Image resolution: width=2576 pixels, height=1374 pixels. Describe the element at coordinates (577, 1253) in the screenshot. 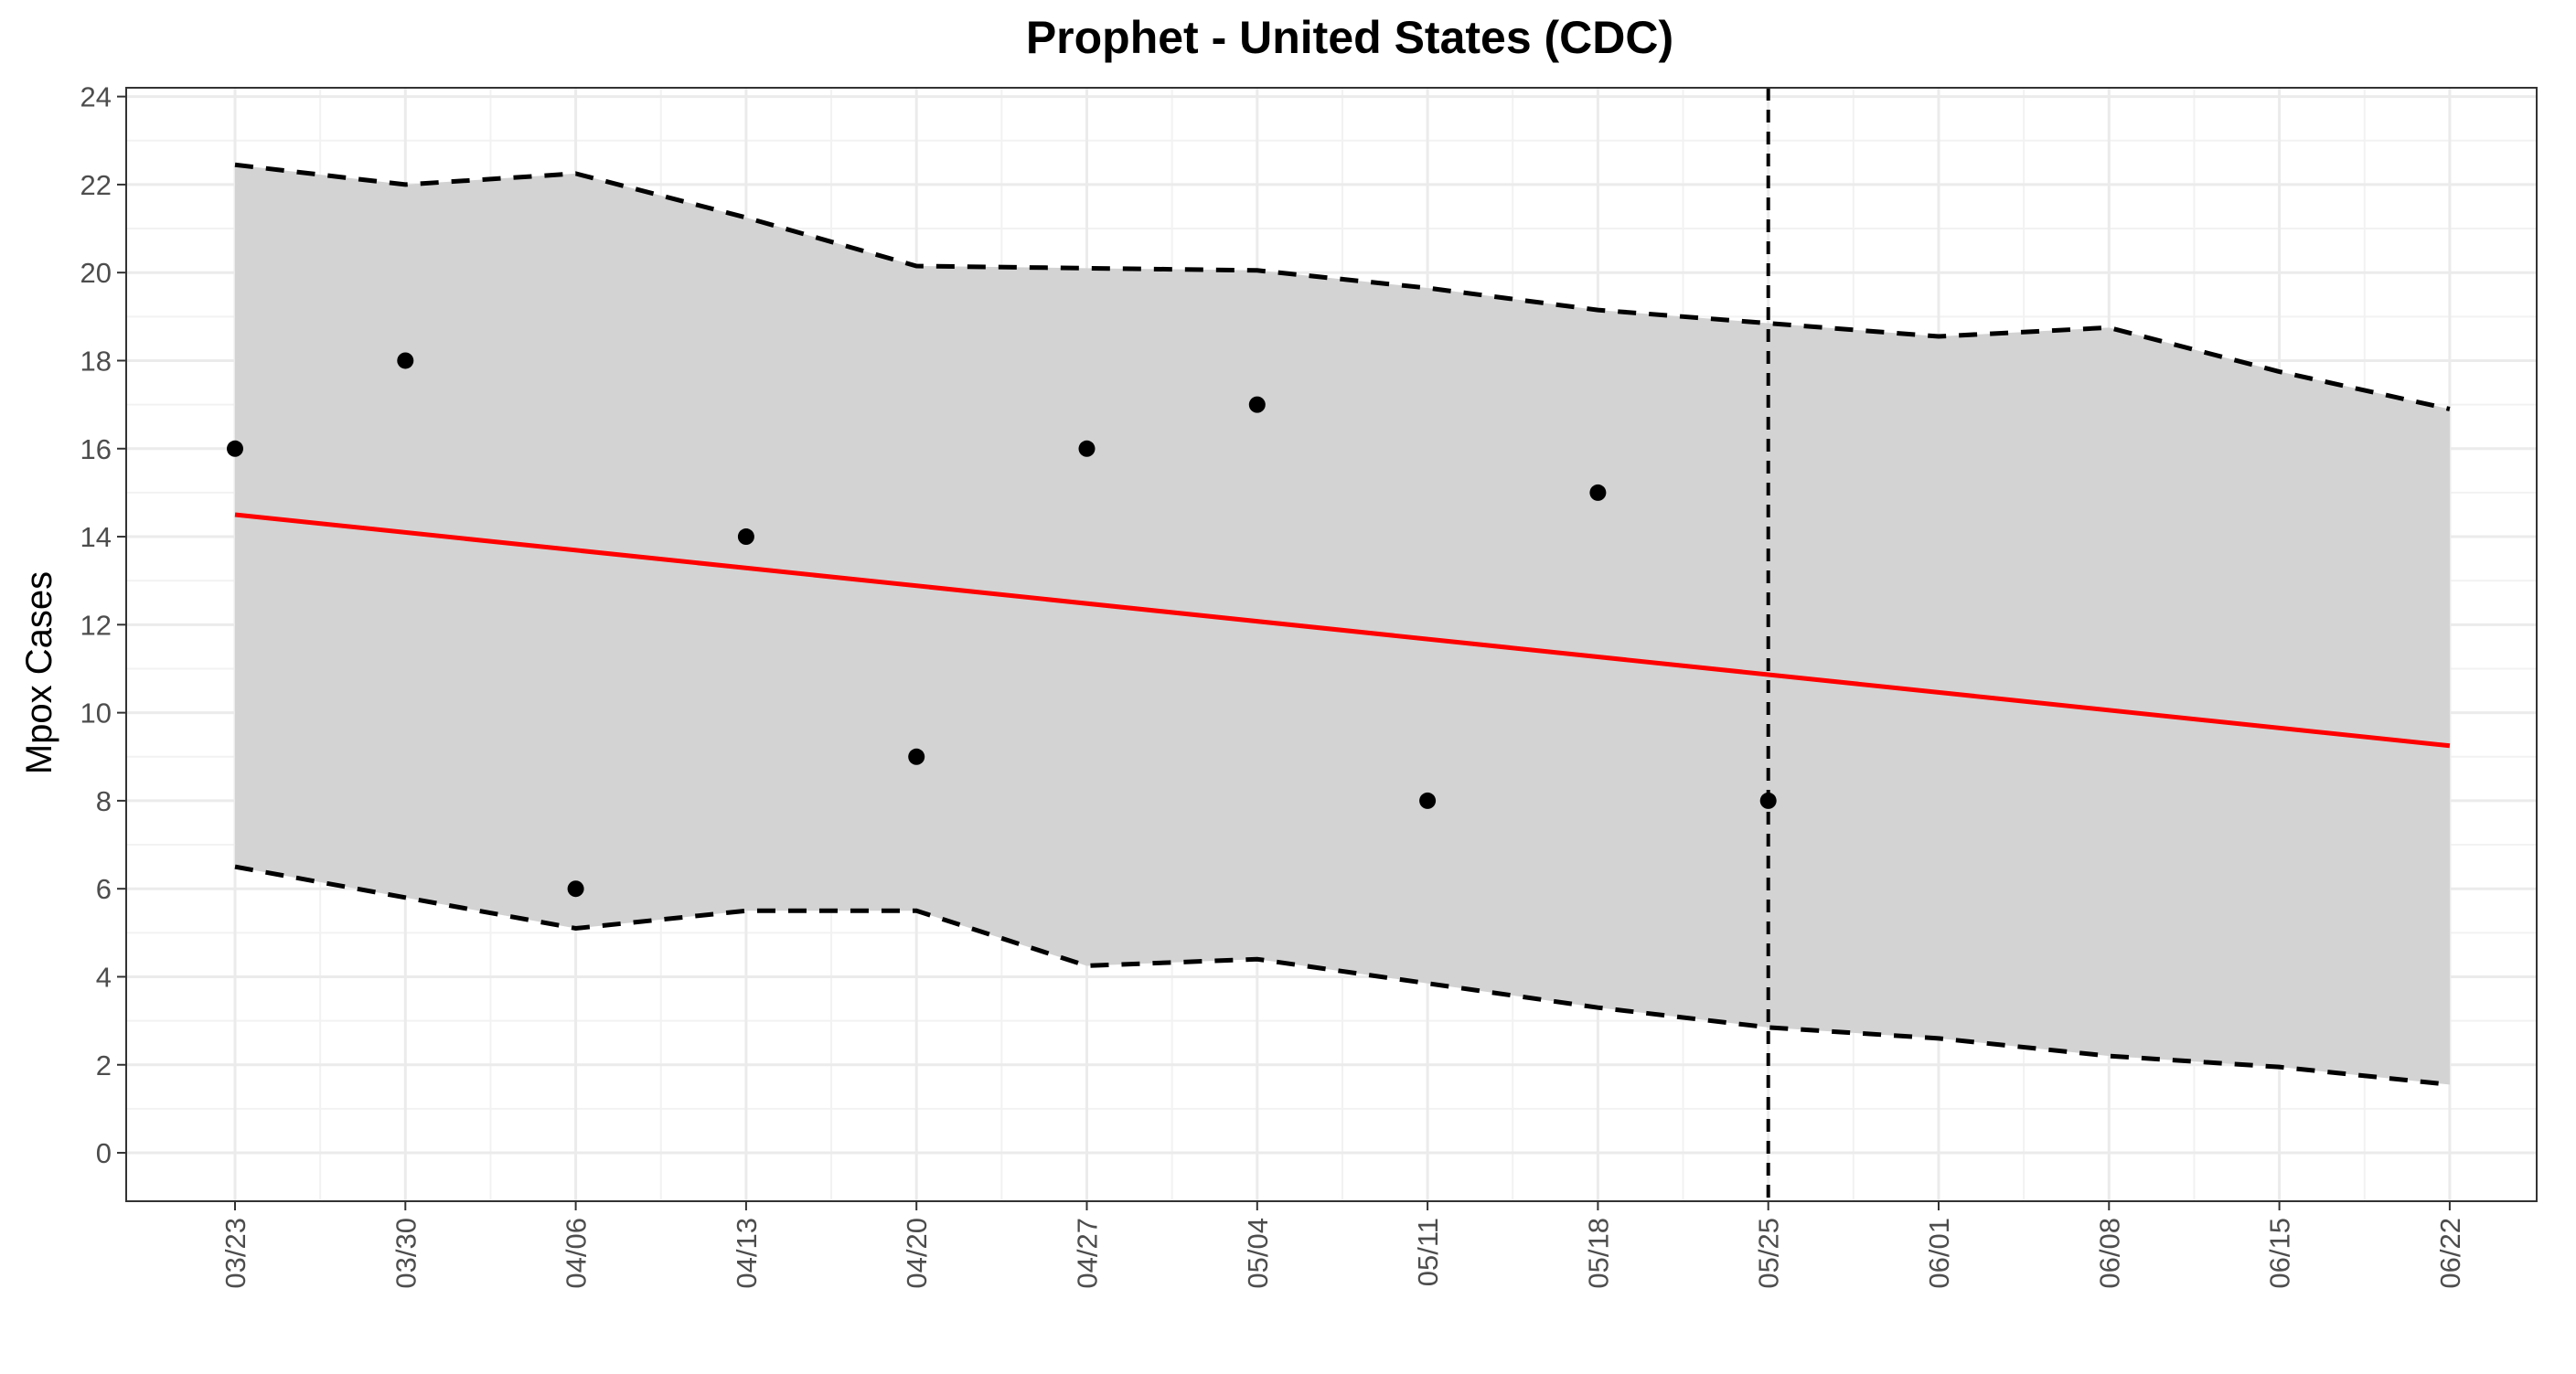

I see `x-tick-label: 04/06` at that location.